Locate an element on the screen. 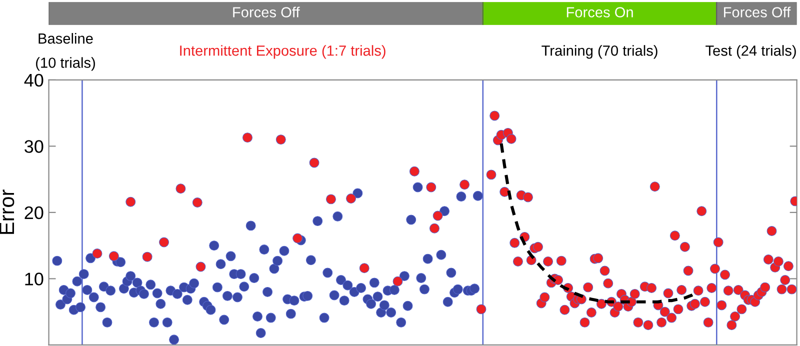 The image size is (800, 346). text: Forces On is located at coordinates (599, 12).